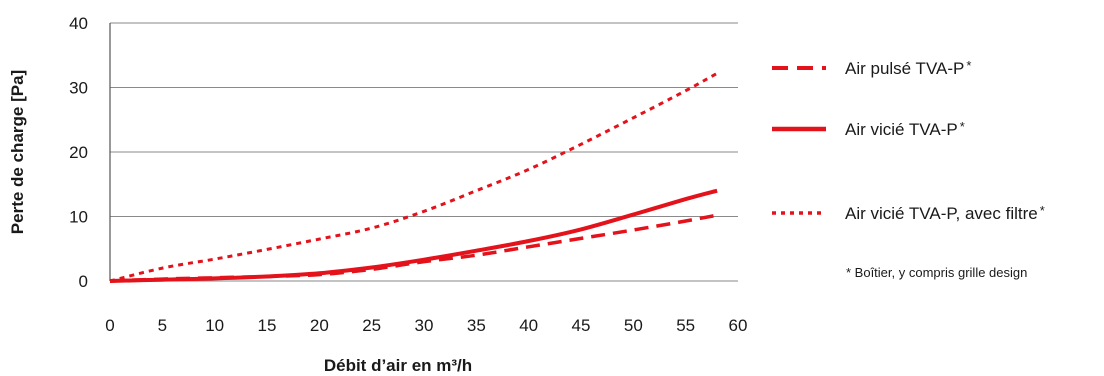 This screenshot has height=376, width=1104. I want to click on y-axis-title: Perte de charge [Pa], so click(17, 152).